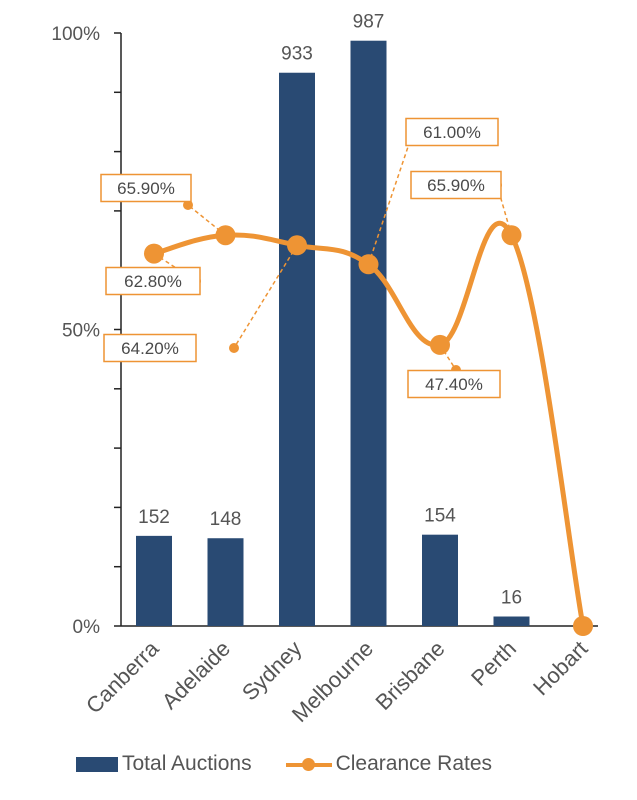 The width and height of the screenshot is (637, 800). What do you see at coordinates (583, 626) in the screenshot?
I see `line-point` at bounding box center [583, 626].